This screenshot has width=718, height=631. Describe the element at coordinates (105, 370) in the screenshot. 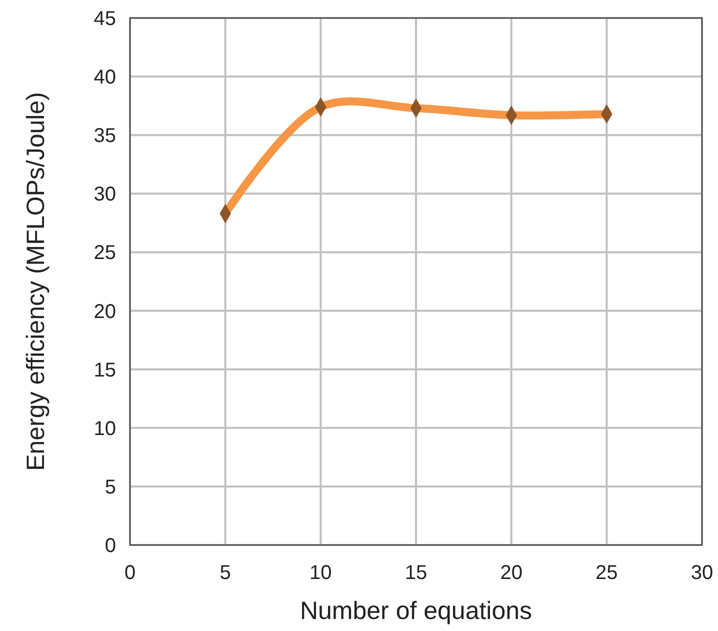

I see `y-tick-label: 15` at that location.